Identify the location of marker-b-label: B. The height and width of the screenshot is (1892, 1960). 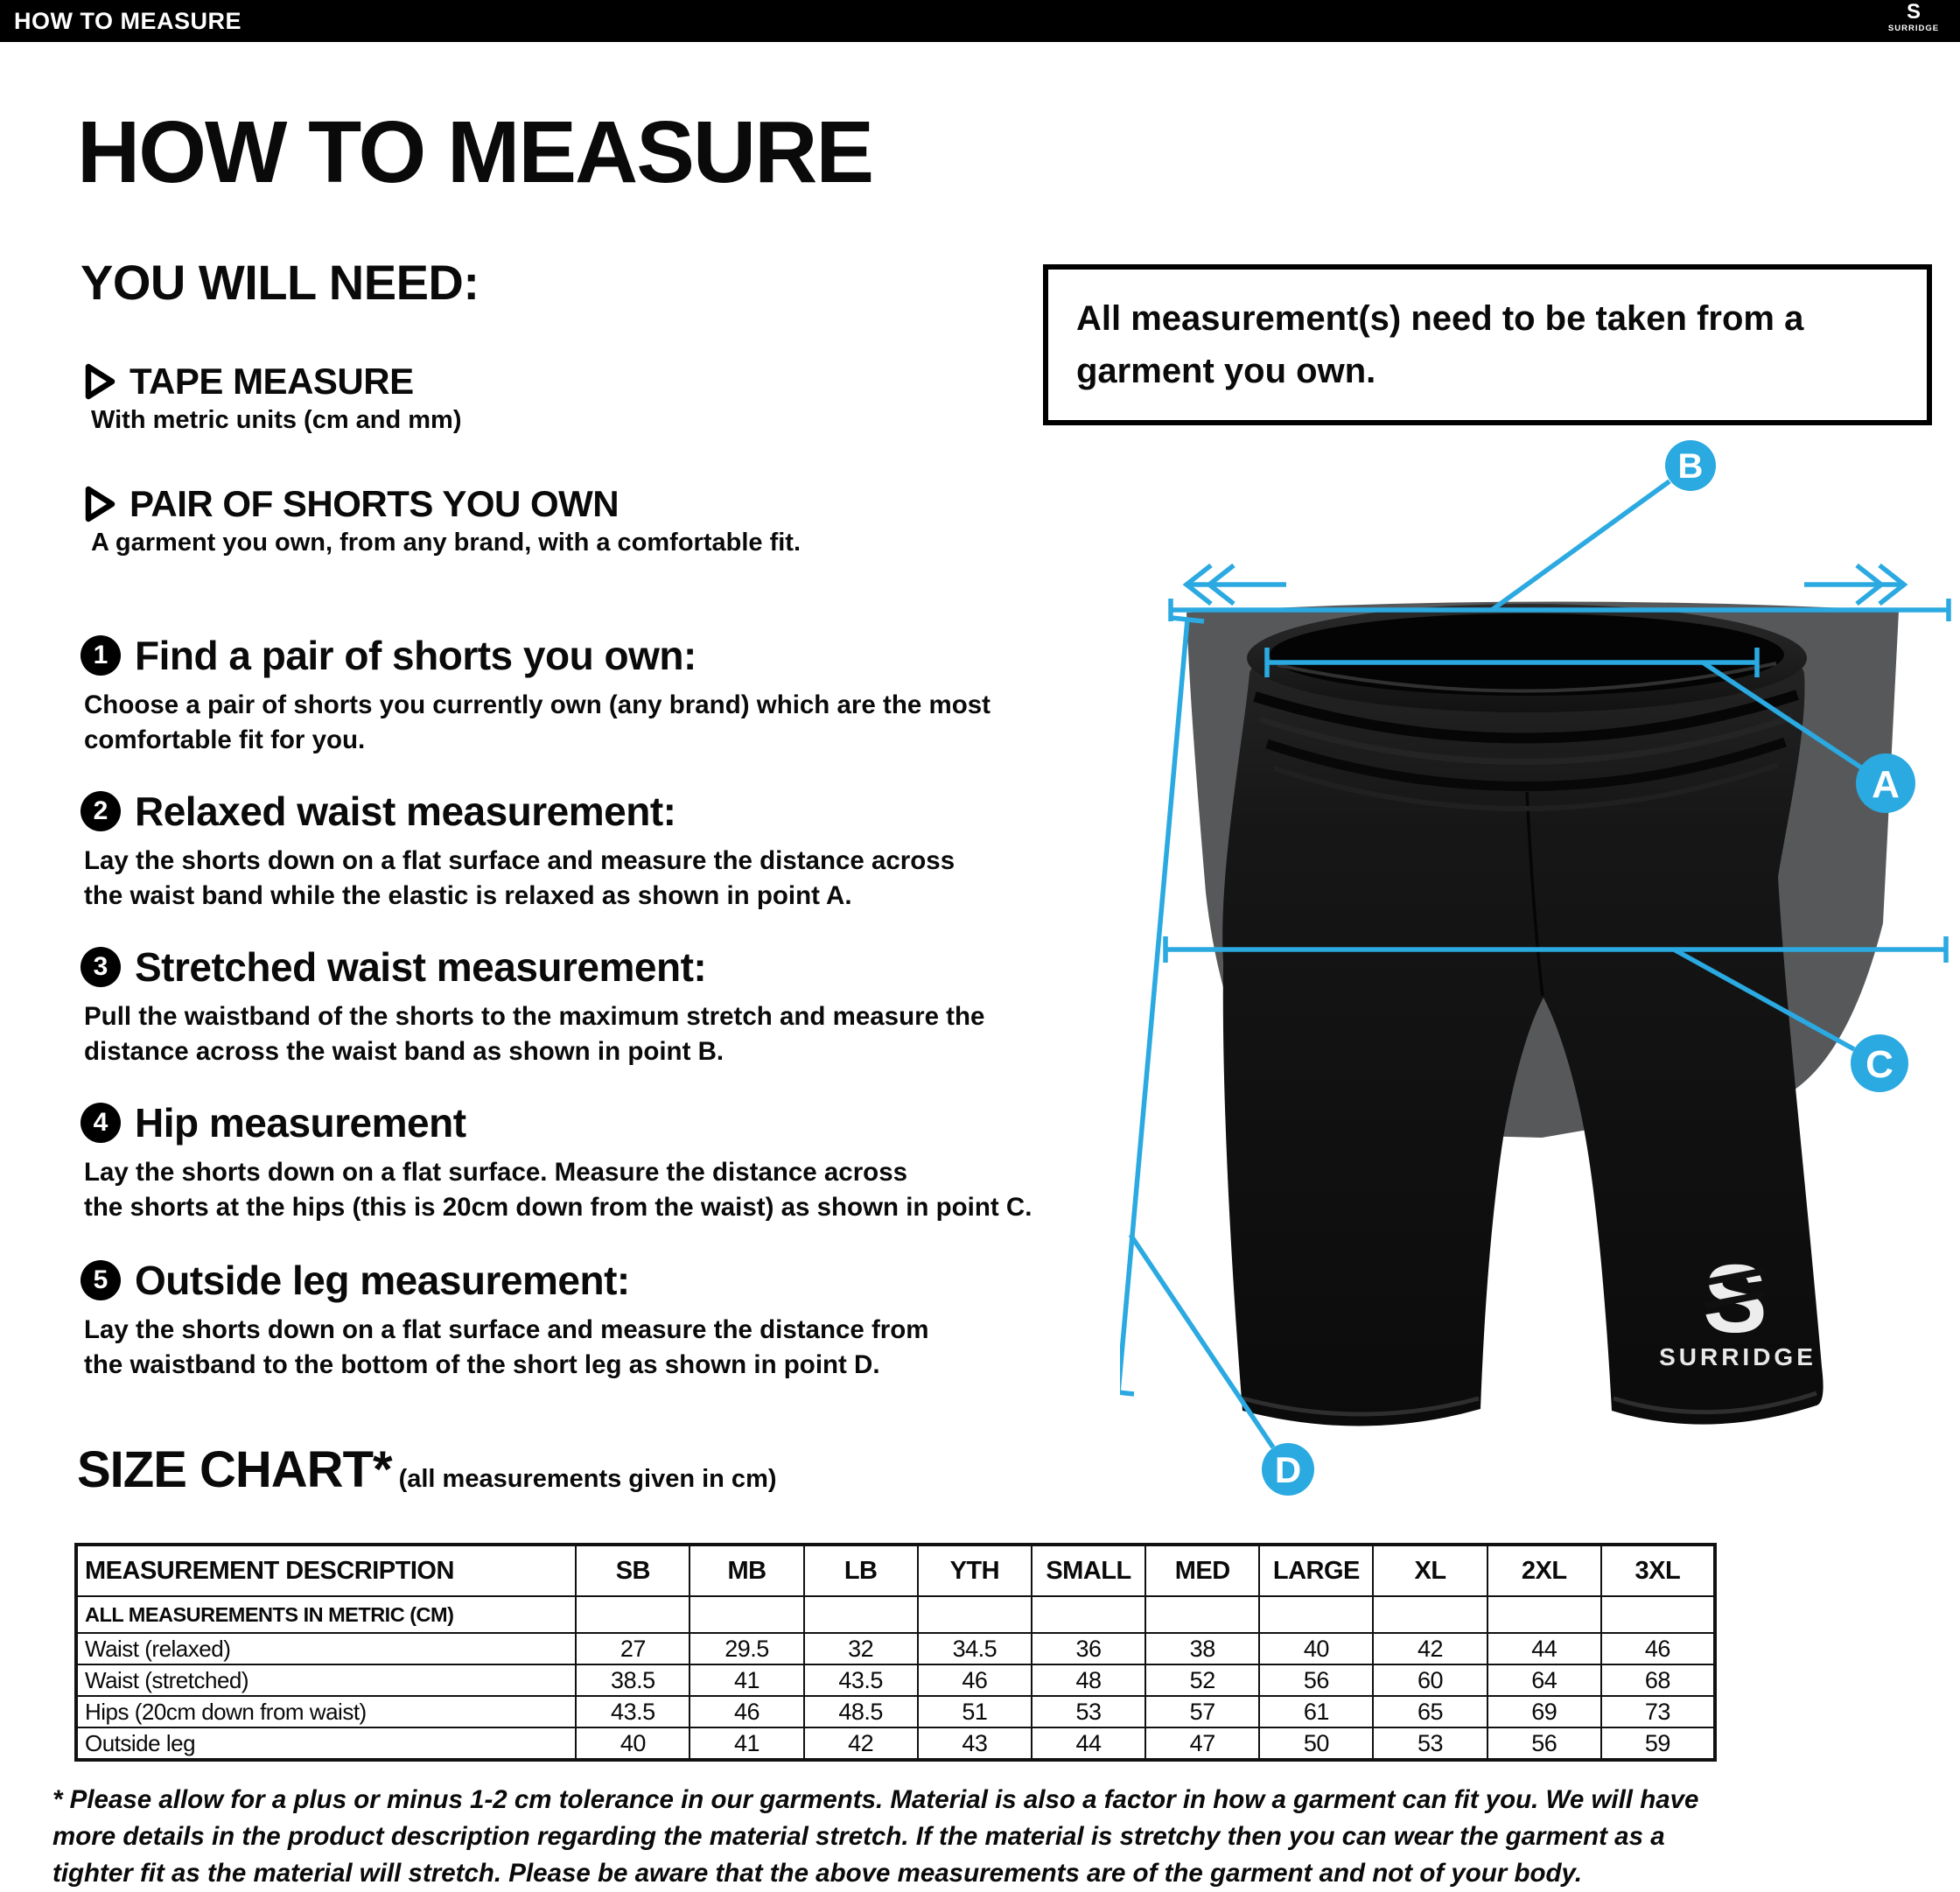
(1691, 466).